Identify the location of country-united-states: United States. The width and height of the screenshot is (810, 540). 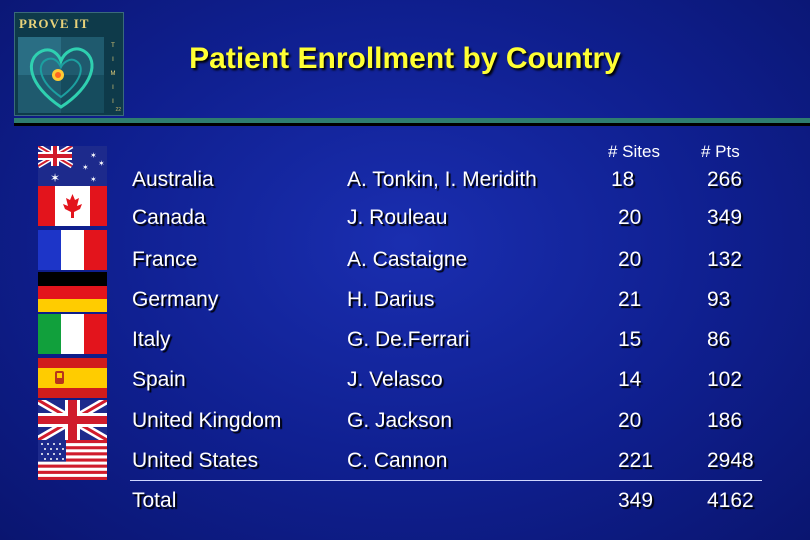
(195, 460).